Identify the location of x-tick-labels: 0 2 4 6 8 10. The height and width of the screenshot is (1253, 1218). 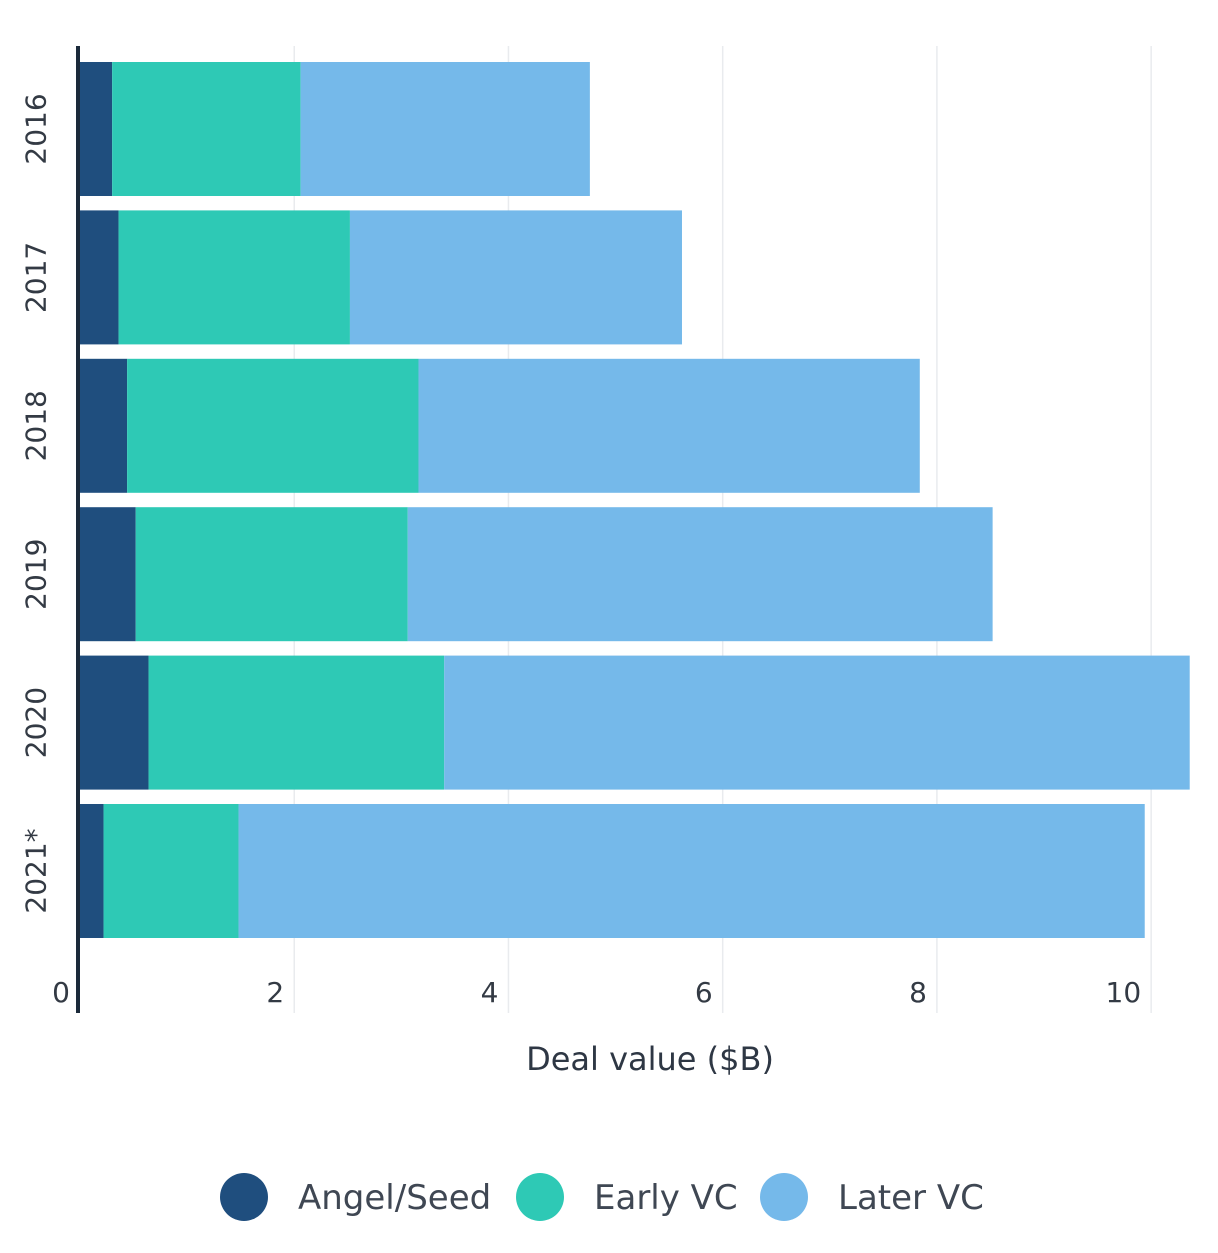
(596, 992).